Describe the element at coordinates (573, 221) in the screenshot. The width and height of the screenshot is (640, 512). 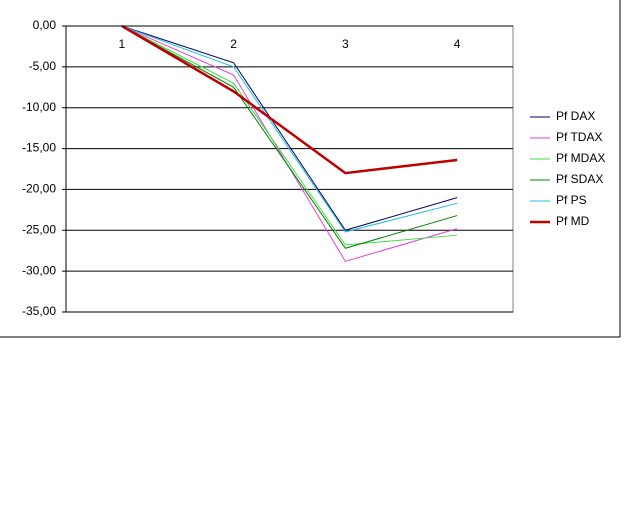
I see `legend-label: Pf MD` at that location.